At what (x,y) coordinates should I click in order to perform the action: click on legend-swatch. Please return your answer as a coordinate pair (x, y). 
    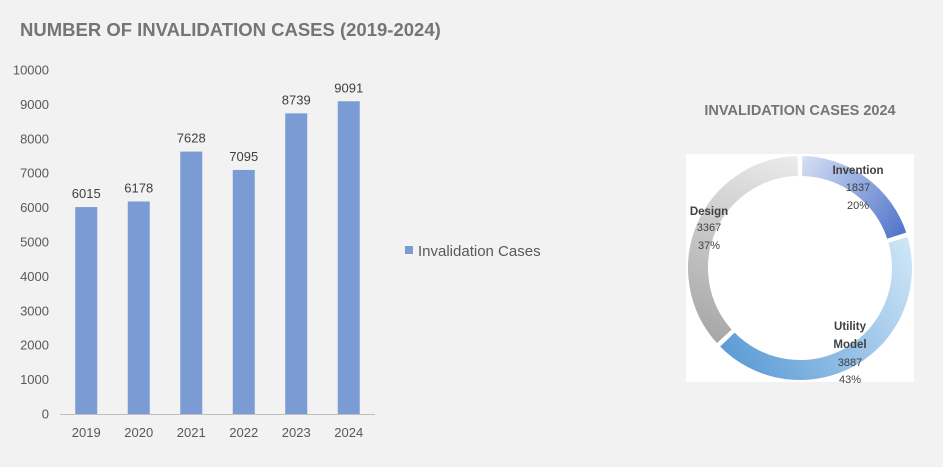
    Looking at the image, I should click on (409, 250).